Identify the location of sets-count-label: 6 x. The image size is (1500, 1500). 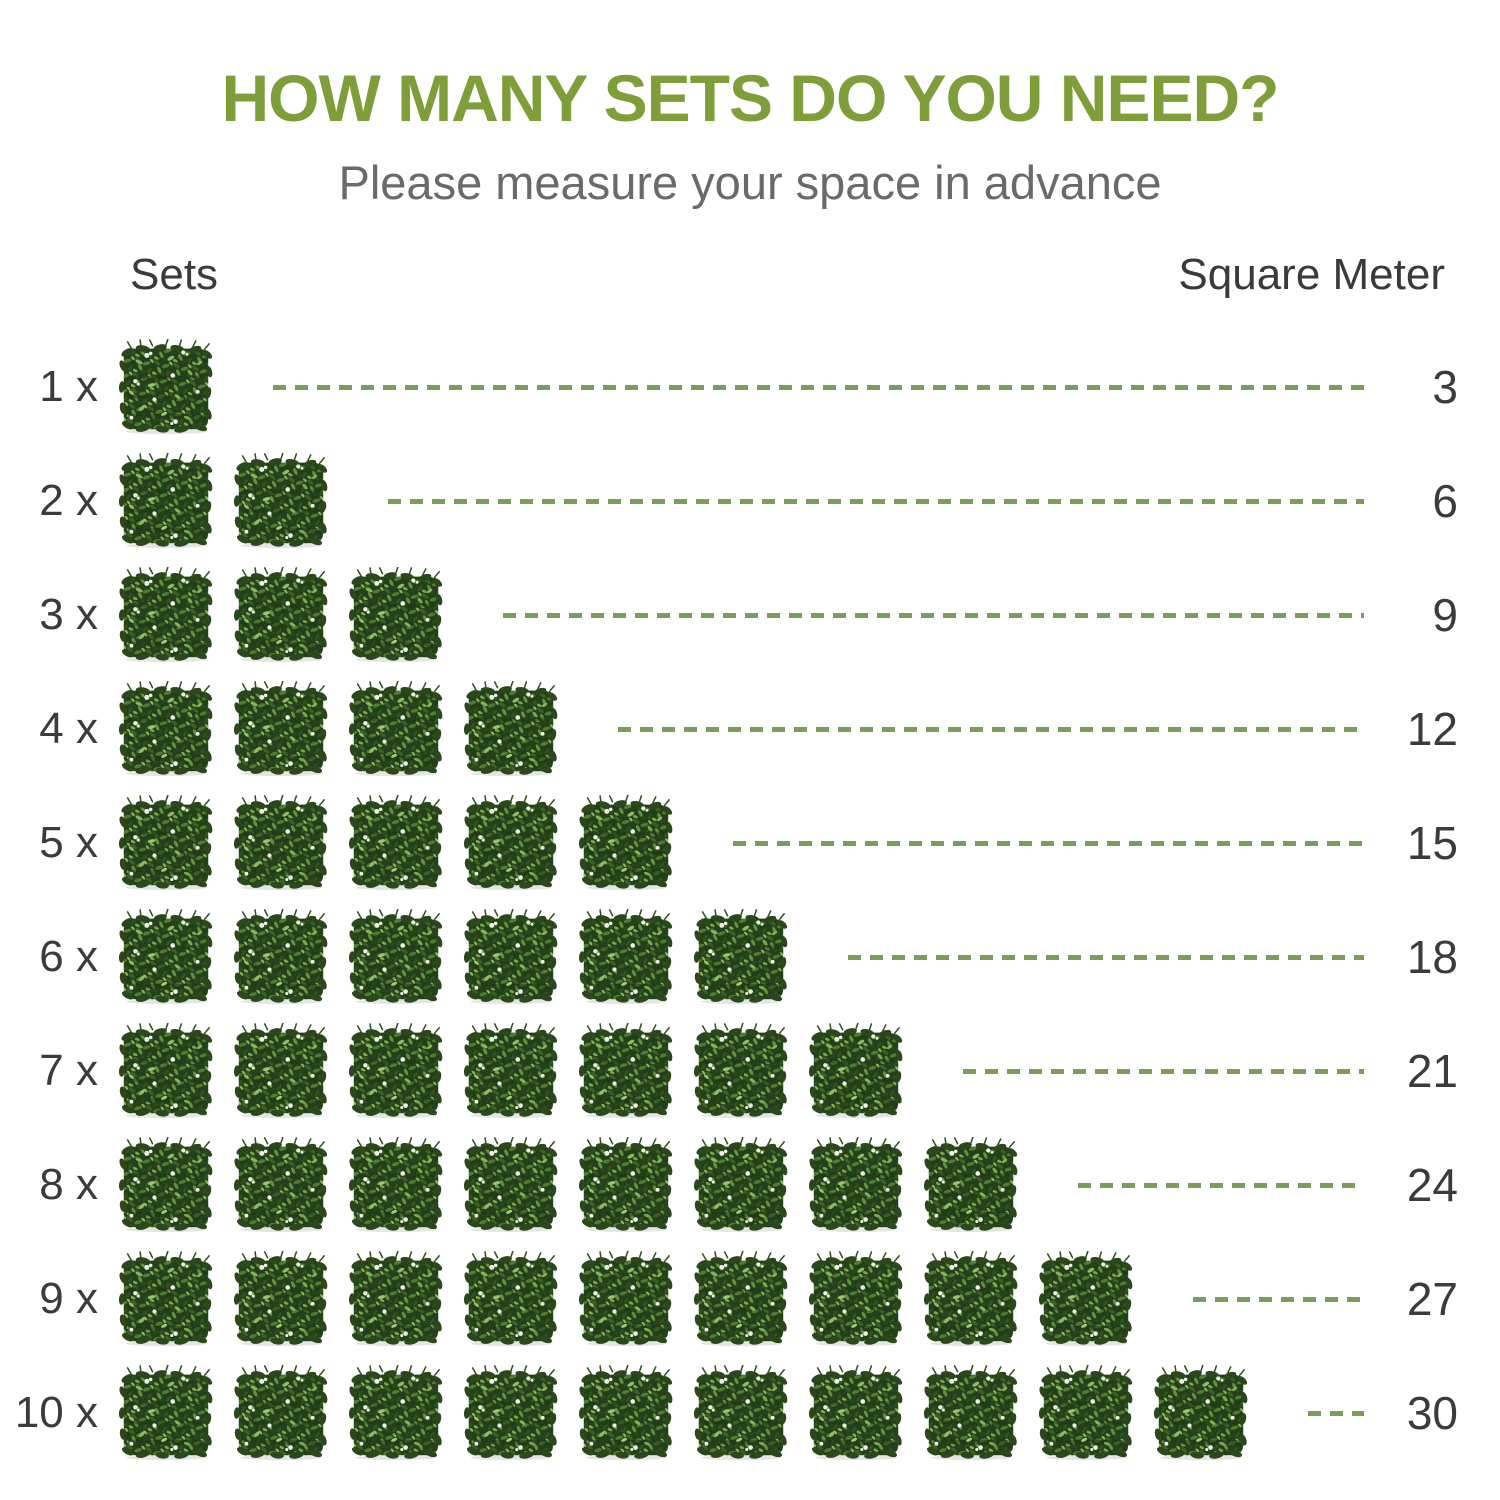
(68, 956).